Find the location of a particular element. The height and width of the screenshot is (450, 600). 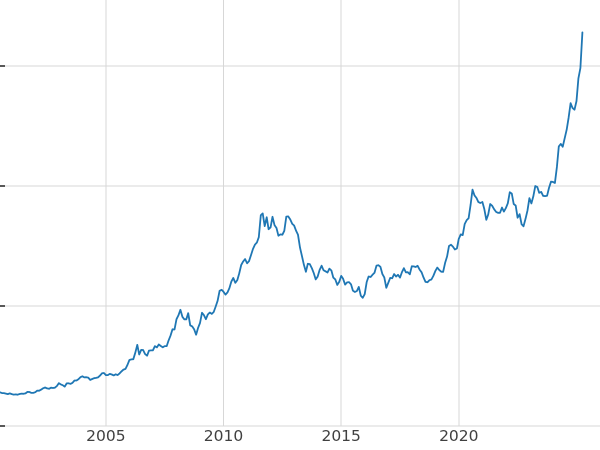

x-tick-label-2020: 2020 is located at coordinates (459, 436).